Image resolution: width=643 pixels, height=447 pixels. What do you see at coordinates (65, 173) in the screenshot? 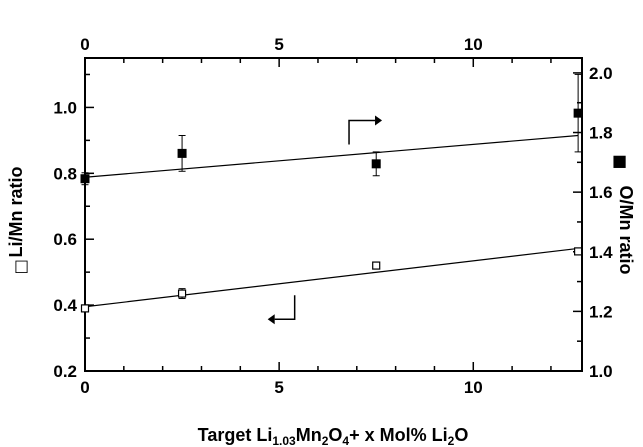
I see `y-left-tick-label: 0.8` at bounding box center [65, 173].